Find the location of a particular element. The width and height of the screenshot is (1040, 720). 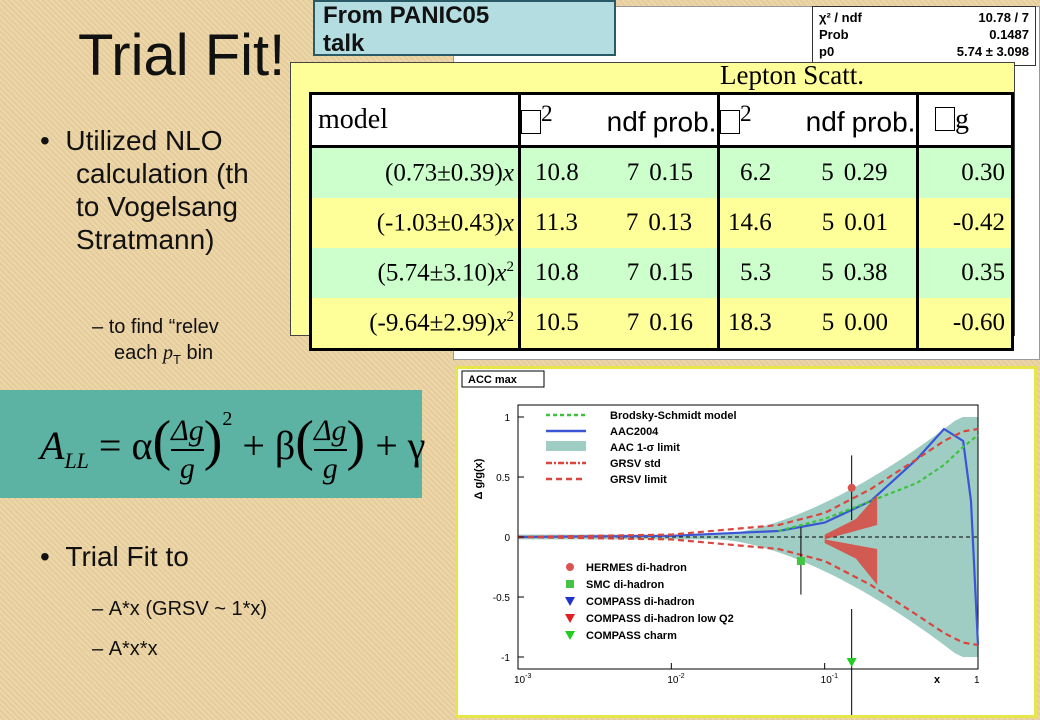

legend-entry: COMPASS di-hadron is located at coordinates (640, 602).